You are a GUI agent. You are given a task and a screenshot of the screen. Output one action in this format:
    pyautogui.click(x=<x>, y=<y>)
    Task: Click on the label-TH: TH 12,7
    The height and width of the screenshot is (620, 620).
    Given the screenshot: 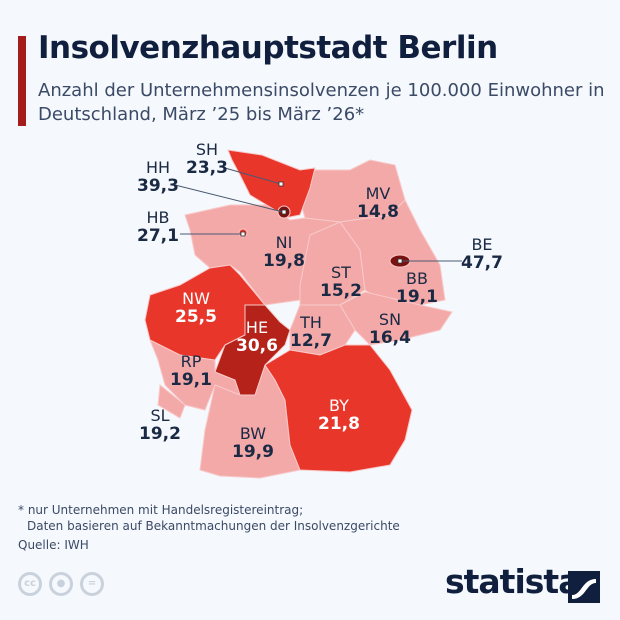 What is the action you would take?
    pyautogui.click(x=311, y=332)
    